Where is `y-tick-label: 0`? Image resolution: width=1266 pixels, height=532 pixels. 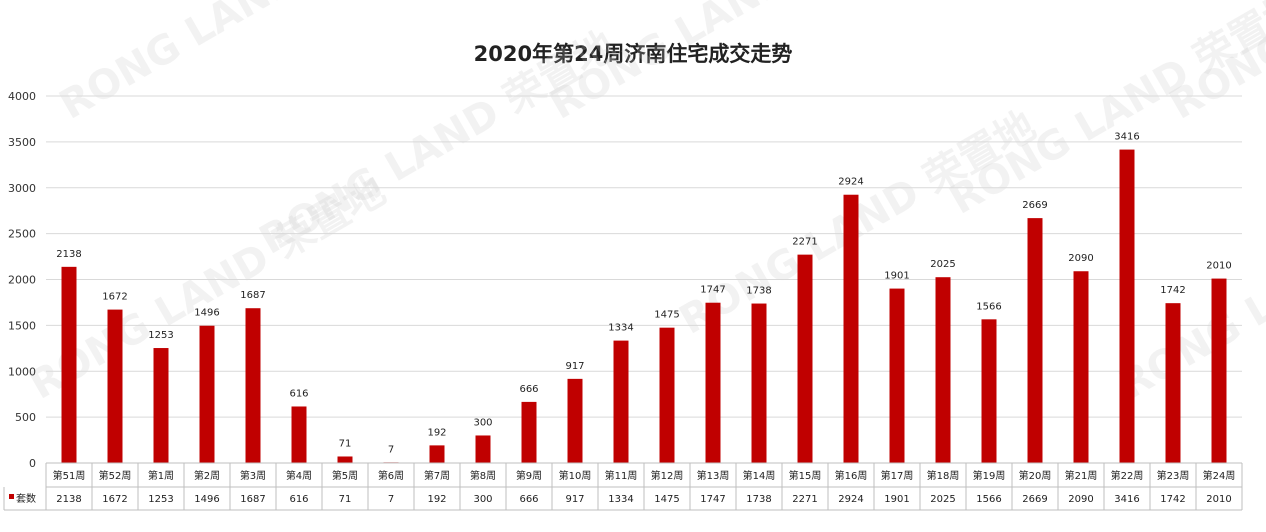 y-tick-label: 0 is located at coordinates (32, 463).